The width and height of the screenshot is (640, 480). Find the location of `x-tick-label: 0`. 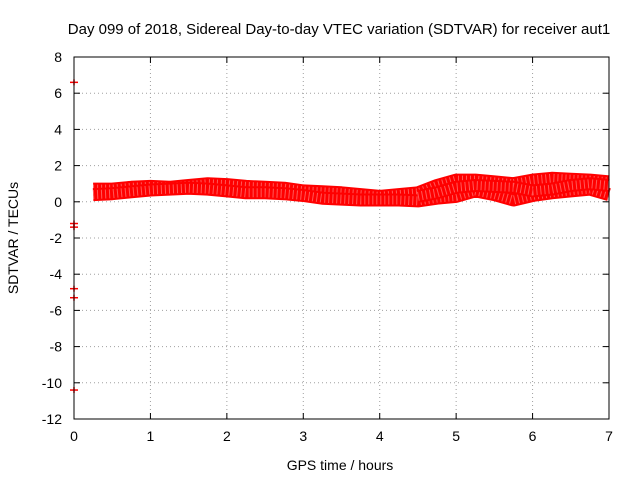

x-tick-label: 0 is located at coordinates (74, 436).